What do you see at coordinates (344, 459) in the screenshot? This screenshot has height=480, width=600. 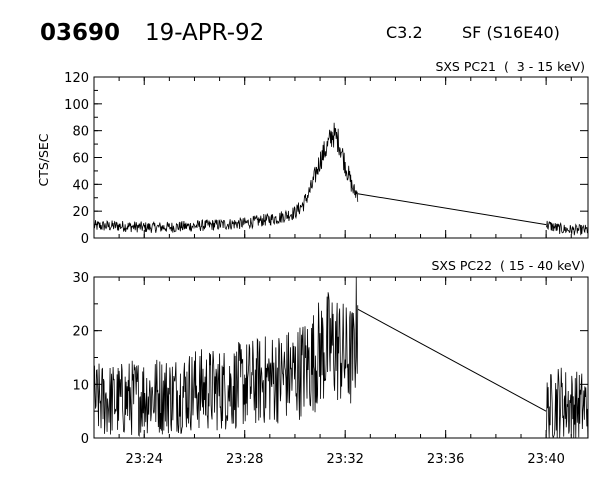 I see `x-tick-label: 23:32` at bounding box center [344, 459].